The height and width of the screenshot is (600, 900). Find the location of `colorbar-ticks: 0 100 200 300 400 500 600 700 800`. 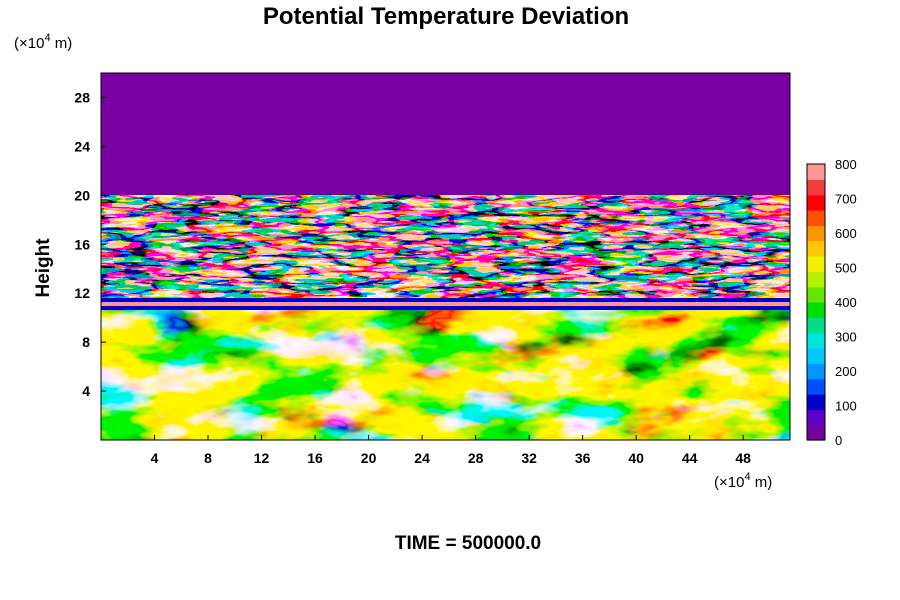

colorbar-ticks: 0 100 200 300 400 500 600 700 800 is located at coordinates (846, 302).